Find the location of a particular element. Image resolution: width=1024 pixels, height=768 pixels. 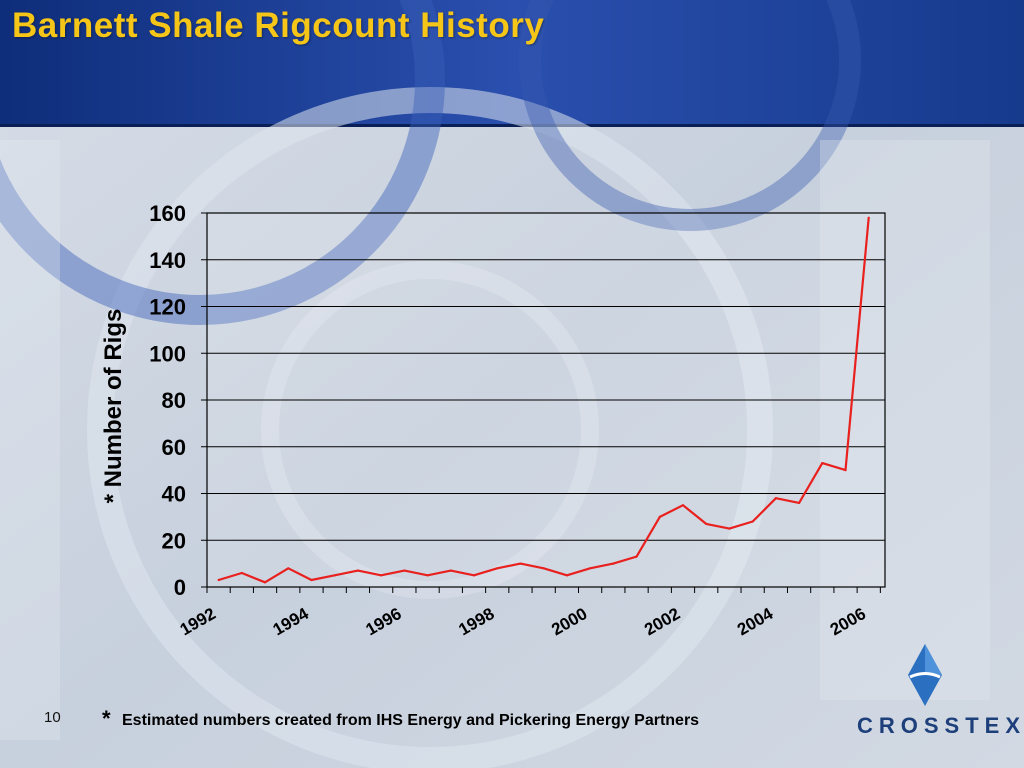

slide-title: Barnett Shale Rigcount History is located at coordinates (278, 25).